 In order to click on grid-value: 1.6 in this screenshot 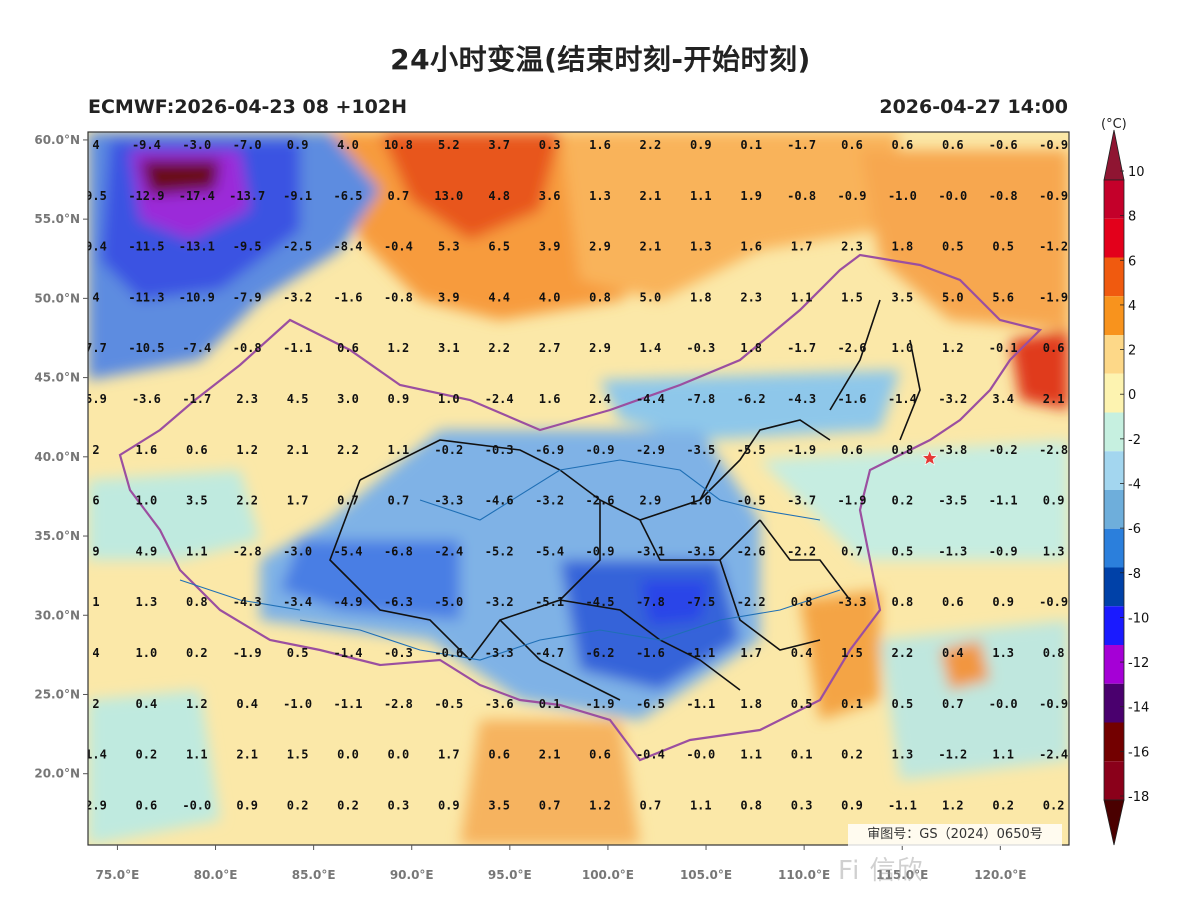, I will do `click(600, 145)`.